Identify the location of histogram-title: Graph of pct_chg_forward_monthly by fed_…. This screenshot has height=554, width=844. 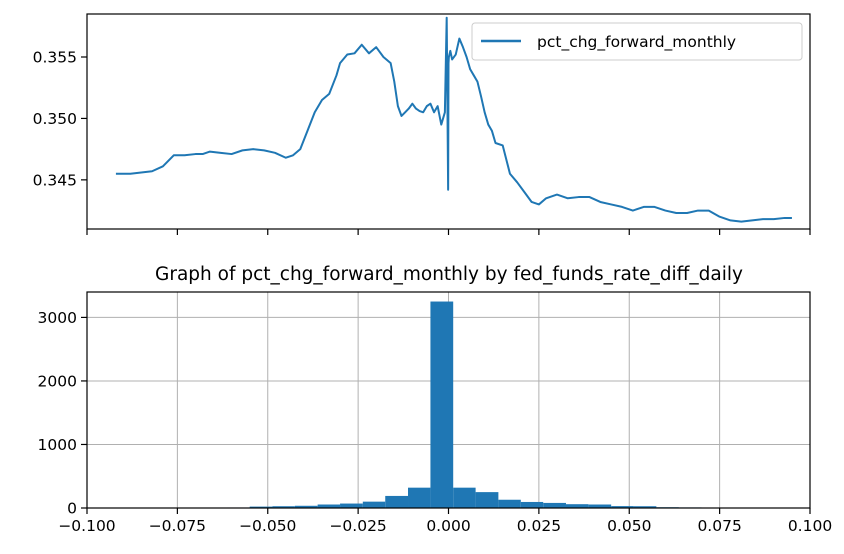
(449, 274).